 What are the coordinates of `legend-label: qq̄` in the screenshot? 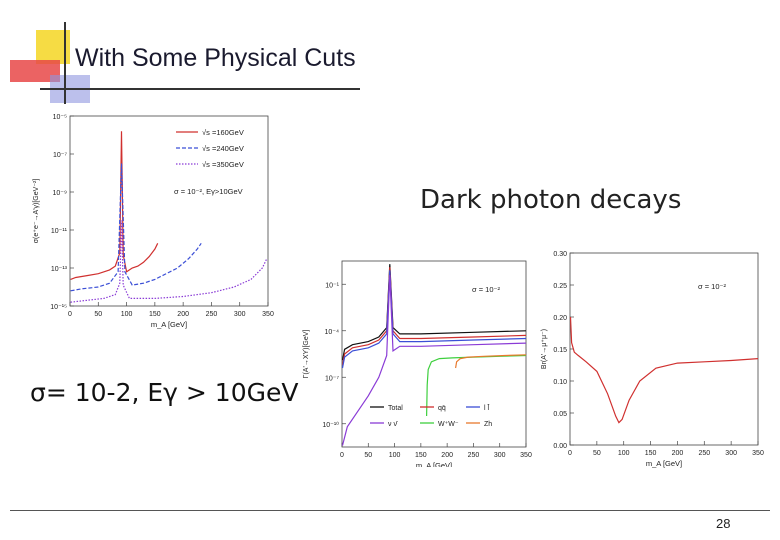 It's located at (442, 408).